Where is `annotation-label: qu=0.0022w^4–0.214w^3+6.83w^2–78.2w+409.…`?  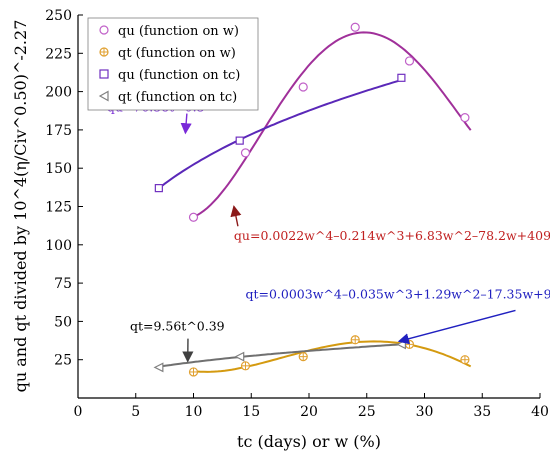 annotation-label: qu=0.0022w^4–0.214w^3+6.83w^2–78.2w+409.… is located at coordinates (392, 235).